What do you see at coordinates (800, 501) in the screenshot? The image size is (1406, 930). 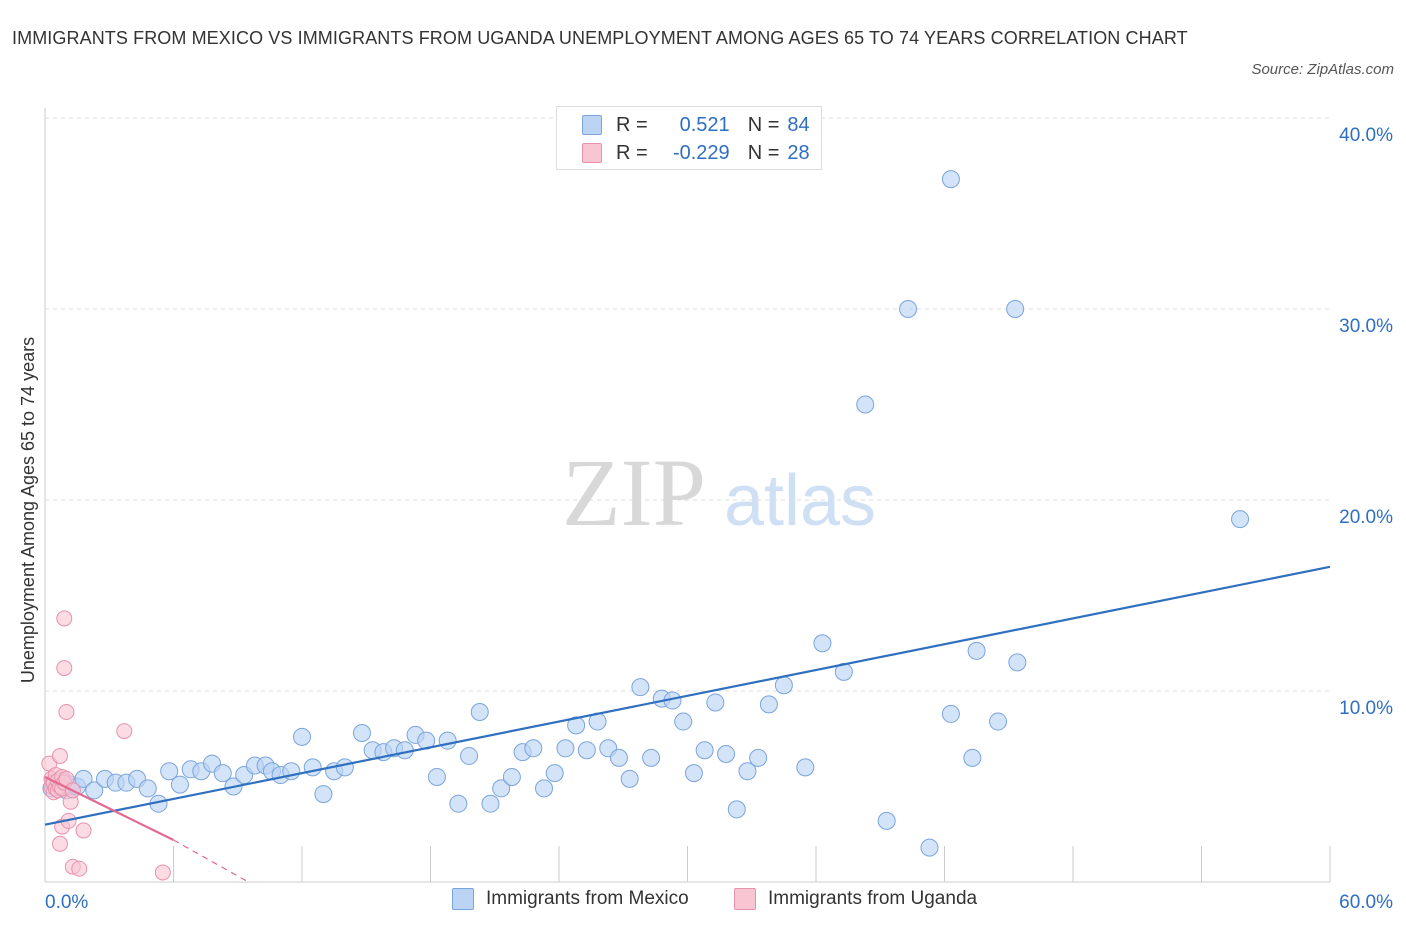 I see `watermark-atlas: atlas` at bounding box center [800, 501].